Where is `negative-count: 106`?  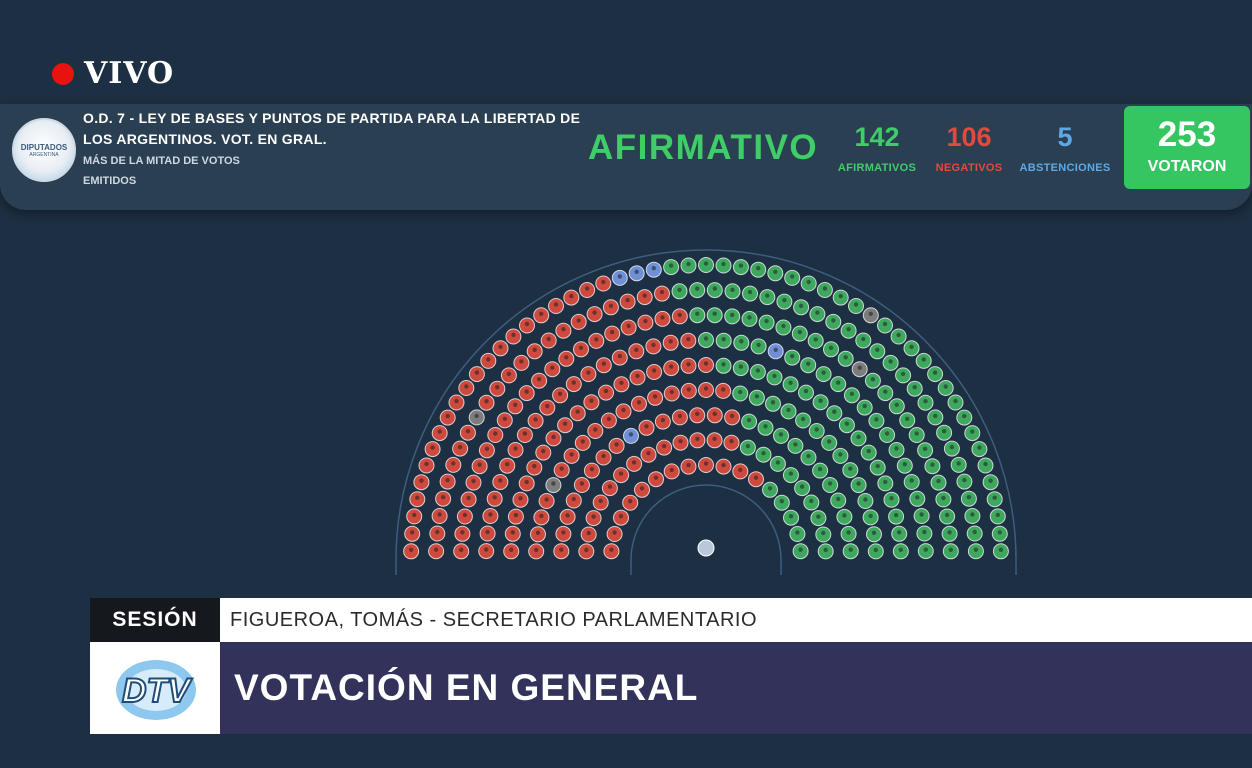
negative-count: 106 is located at coordinates (969, 137).